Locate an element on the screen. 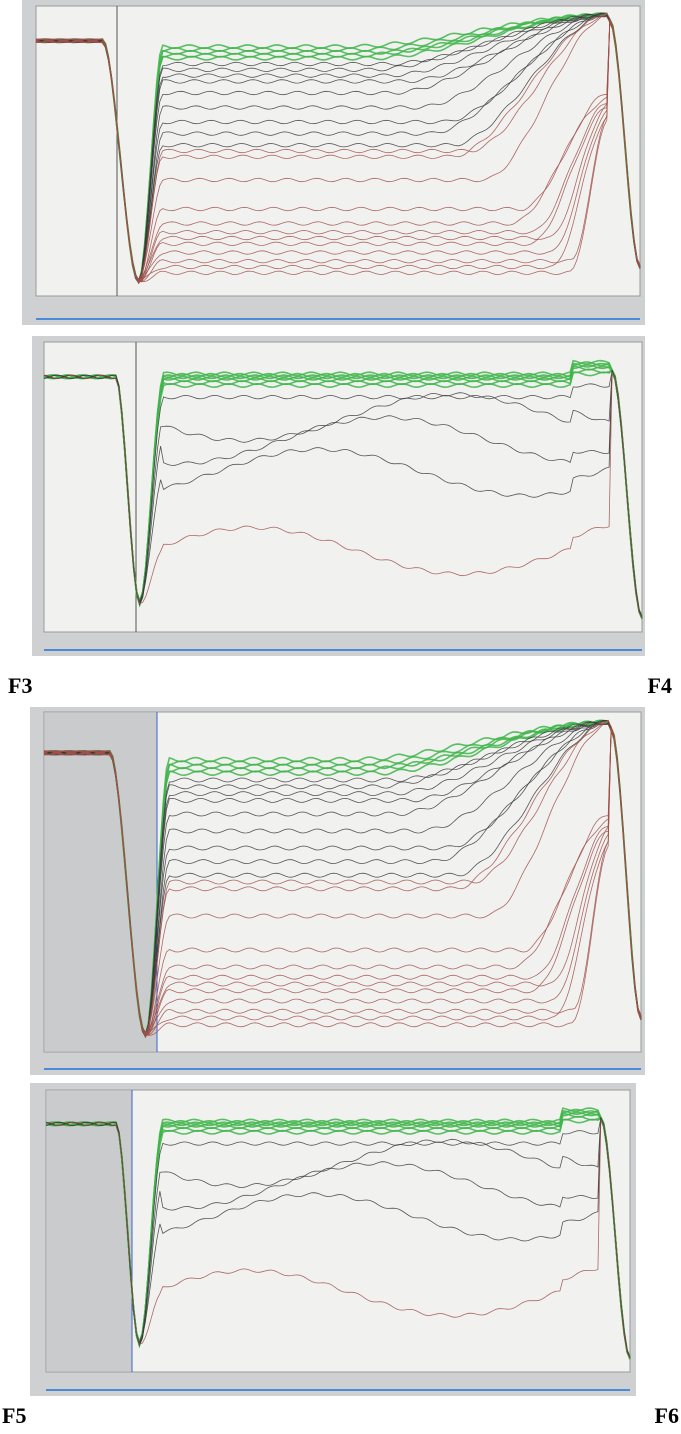 The image size is (681, 1434). panel-label: F3 is located at coordinates (20, 685).